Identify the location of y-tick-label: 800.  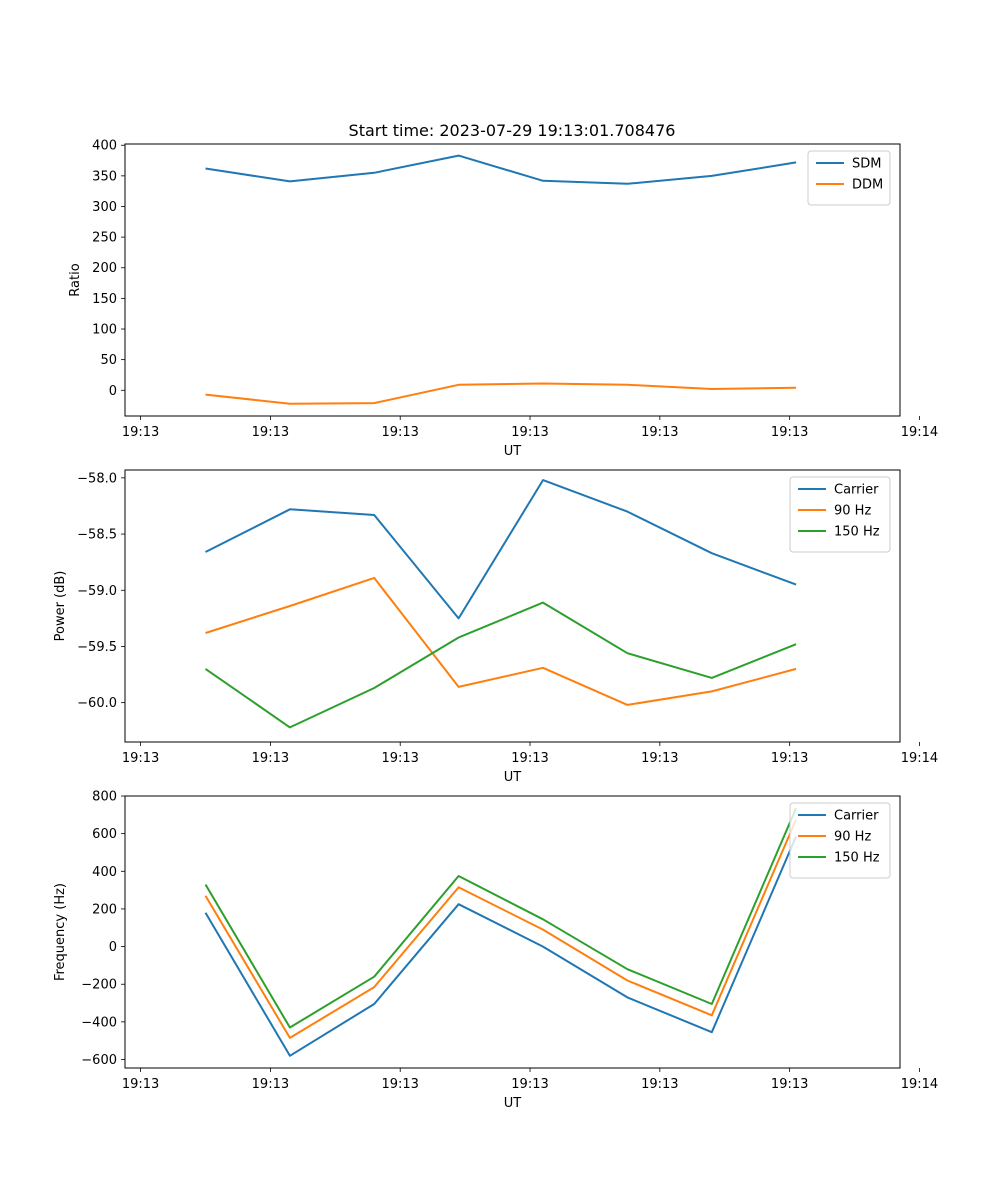
(104, 797).